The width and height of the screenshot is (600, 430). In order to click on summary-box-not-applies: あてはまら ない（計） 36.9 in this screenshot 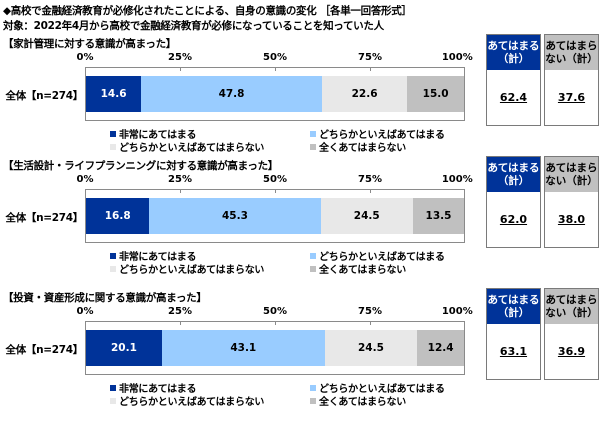, I will do `click(571, 334)`.